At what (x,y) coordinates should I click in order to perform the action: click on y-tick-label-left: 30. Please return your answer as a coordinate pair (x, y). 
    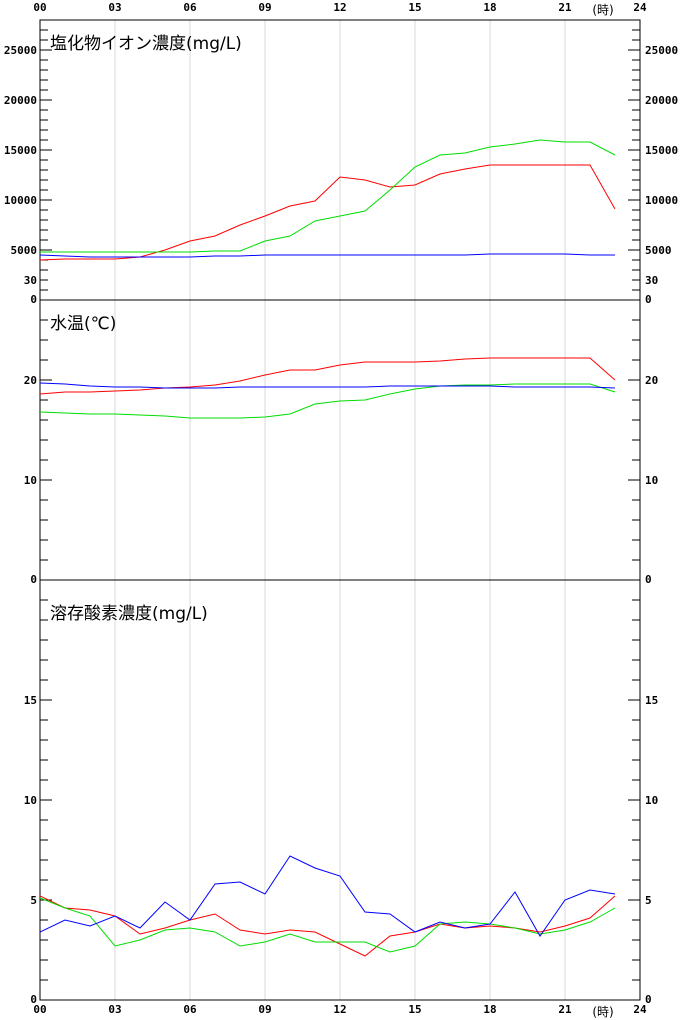
    Looking at the image, I should click on (30, 280).